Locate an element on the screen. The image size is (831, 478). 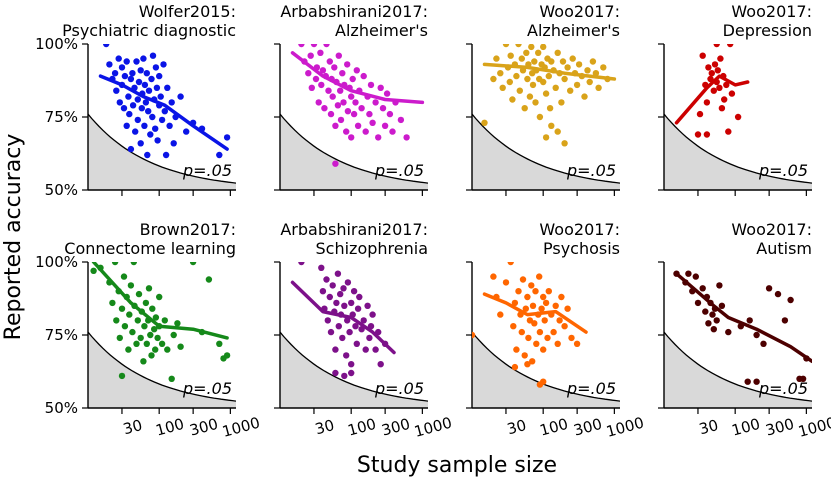
panel-3: p=.05 Woo2017:Alzheimer's is located at coordinates (543, 99).